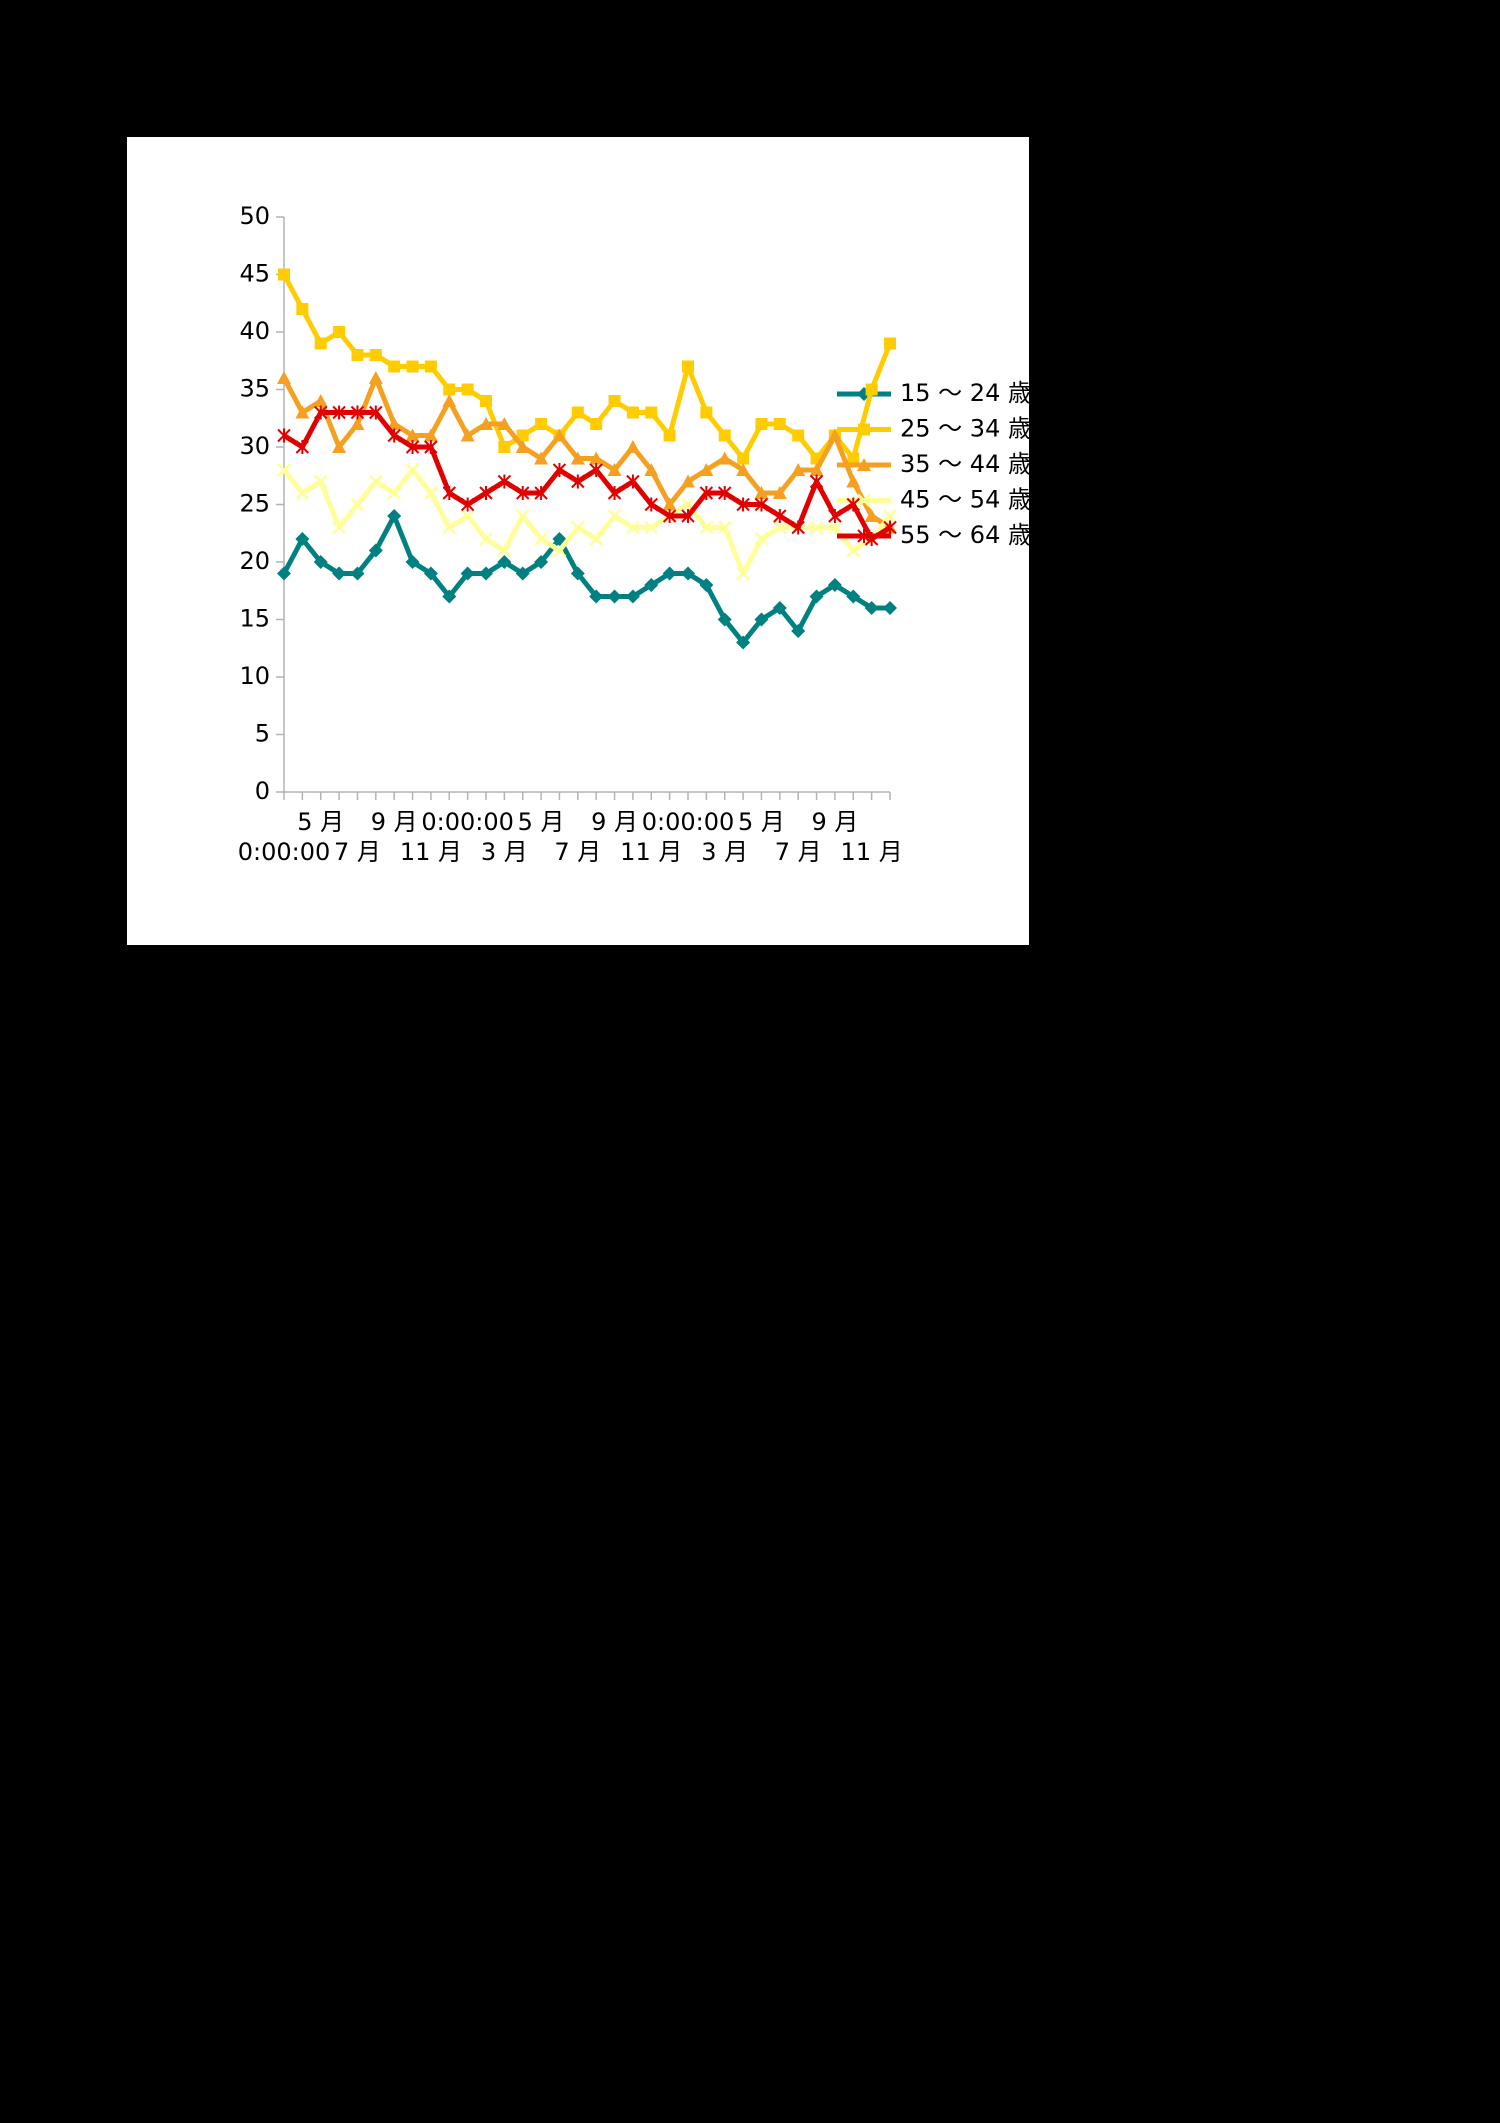 The image size is (1500, 2123). Describe the element at coordinates (966, 535) in the screenshot. I see `legend-label: 55 ～ 64 歳` at that location.